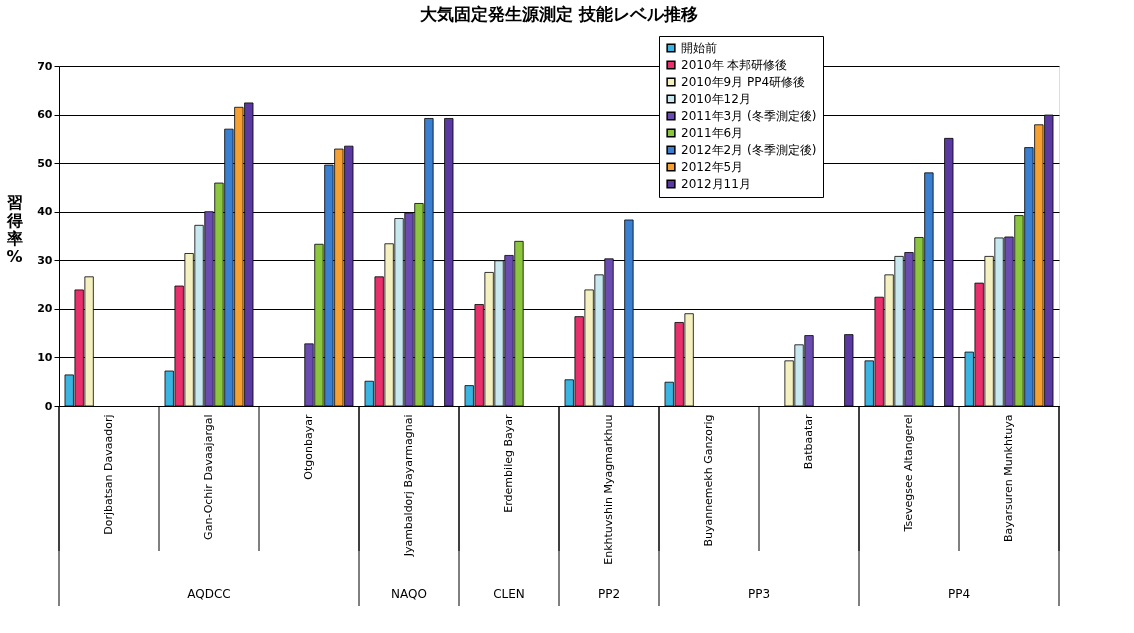 The image size is (1134, 633). Describe the element at coordinates (14, 229) in the screenshot. I see `y-axis-title: 習得率 %` at that location.